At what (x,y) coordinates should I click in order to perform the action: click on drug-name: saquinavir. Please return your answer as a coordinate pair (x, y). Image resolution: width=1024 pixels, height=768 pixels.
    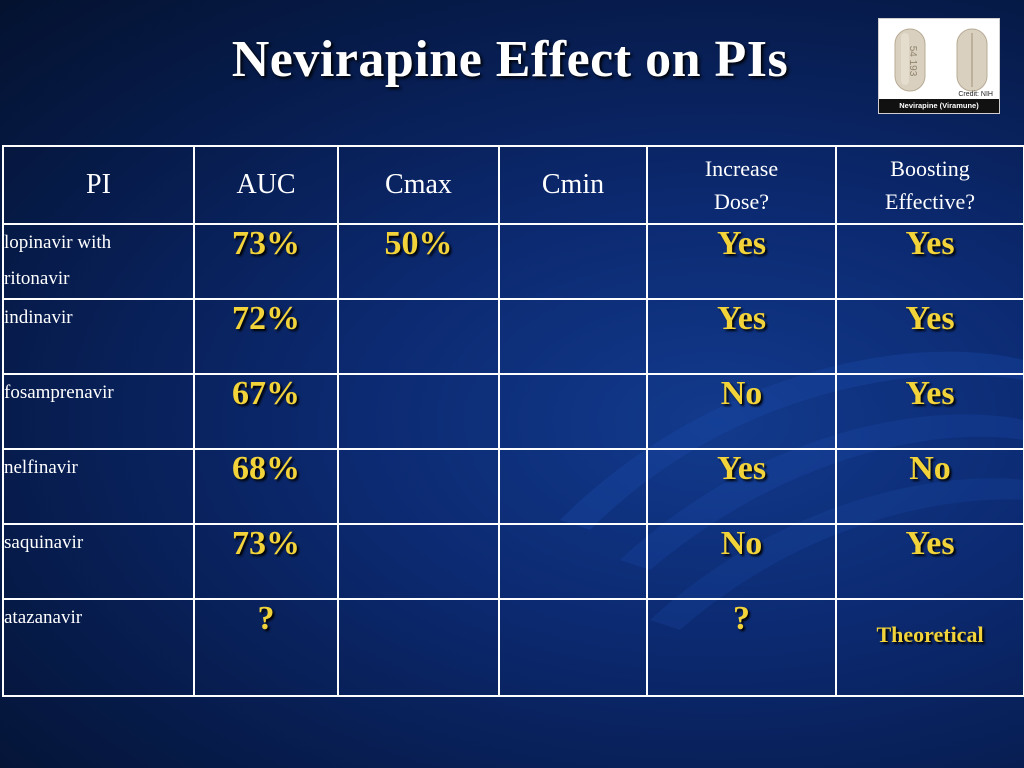
    Looking at the image, I should click on (98, 561).